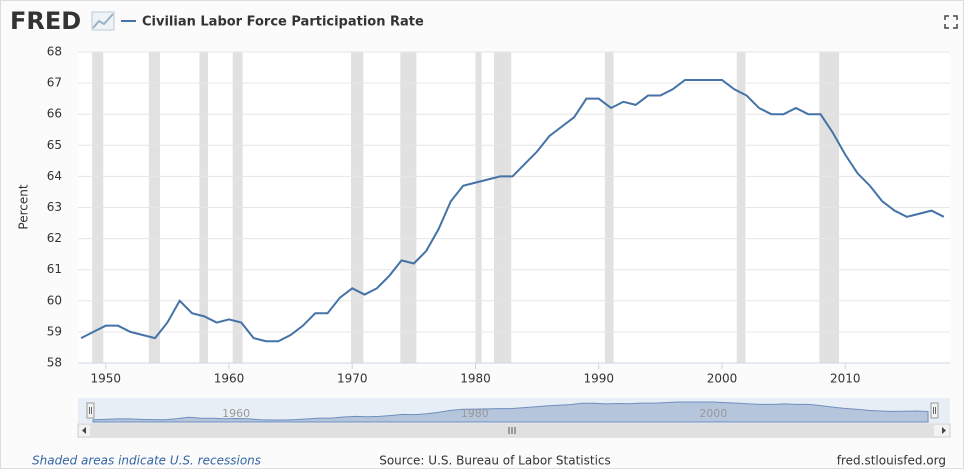 This screenshot has height=469, width=964. Describe the element at coordinates (54, 331) in the screenshot. I see `y-tick-label: 59` at that location.